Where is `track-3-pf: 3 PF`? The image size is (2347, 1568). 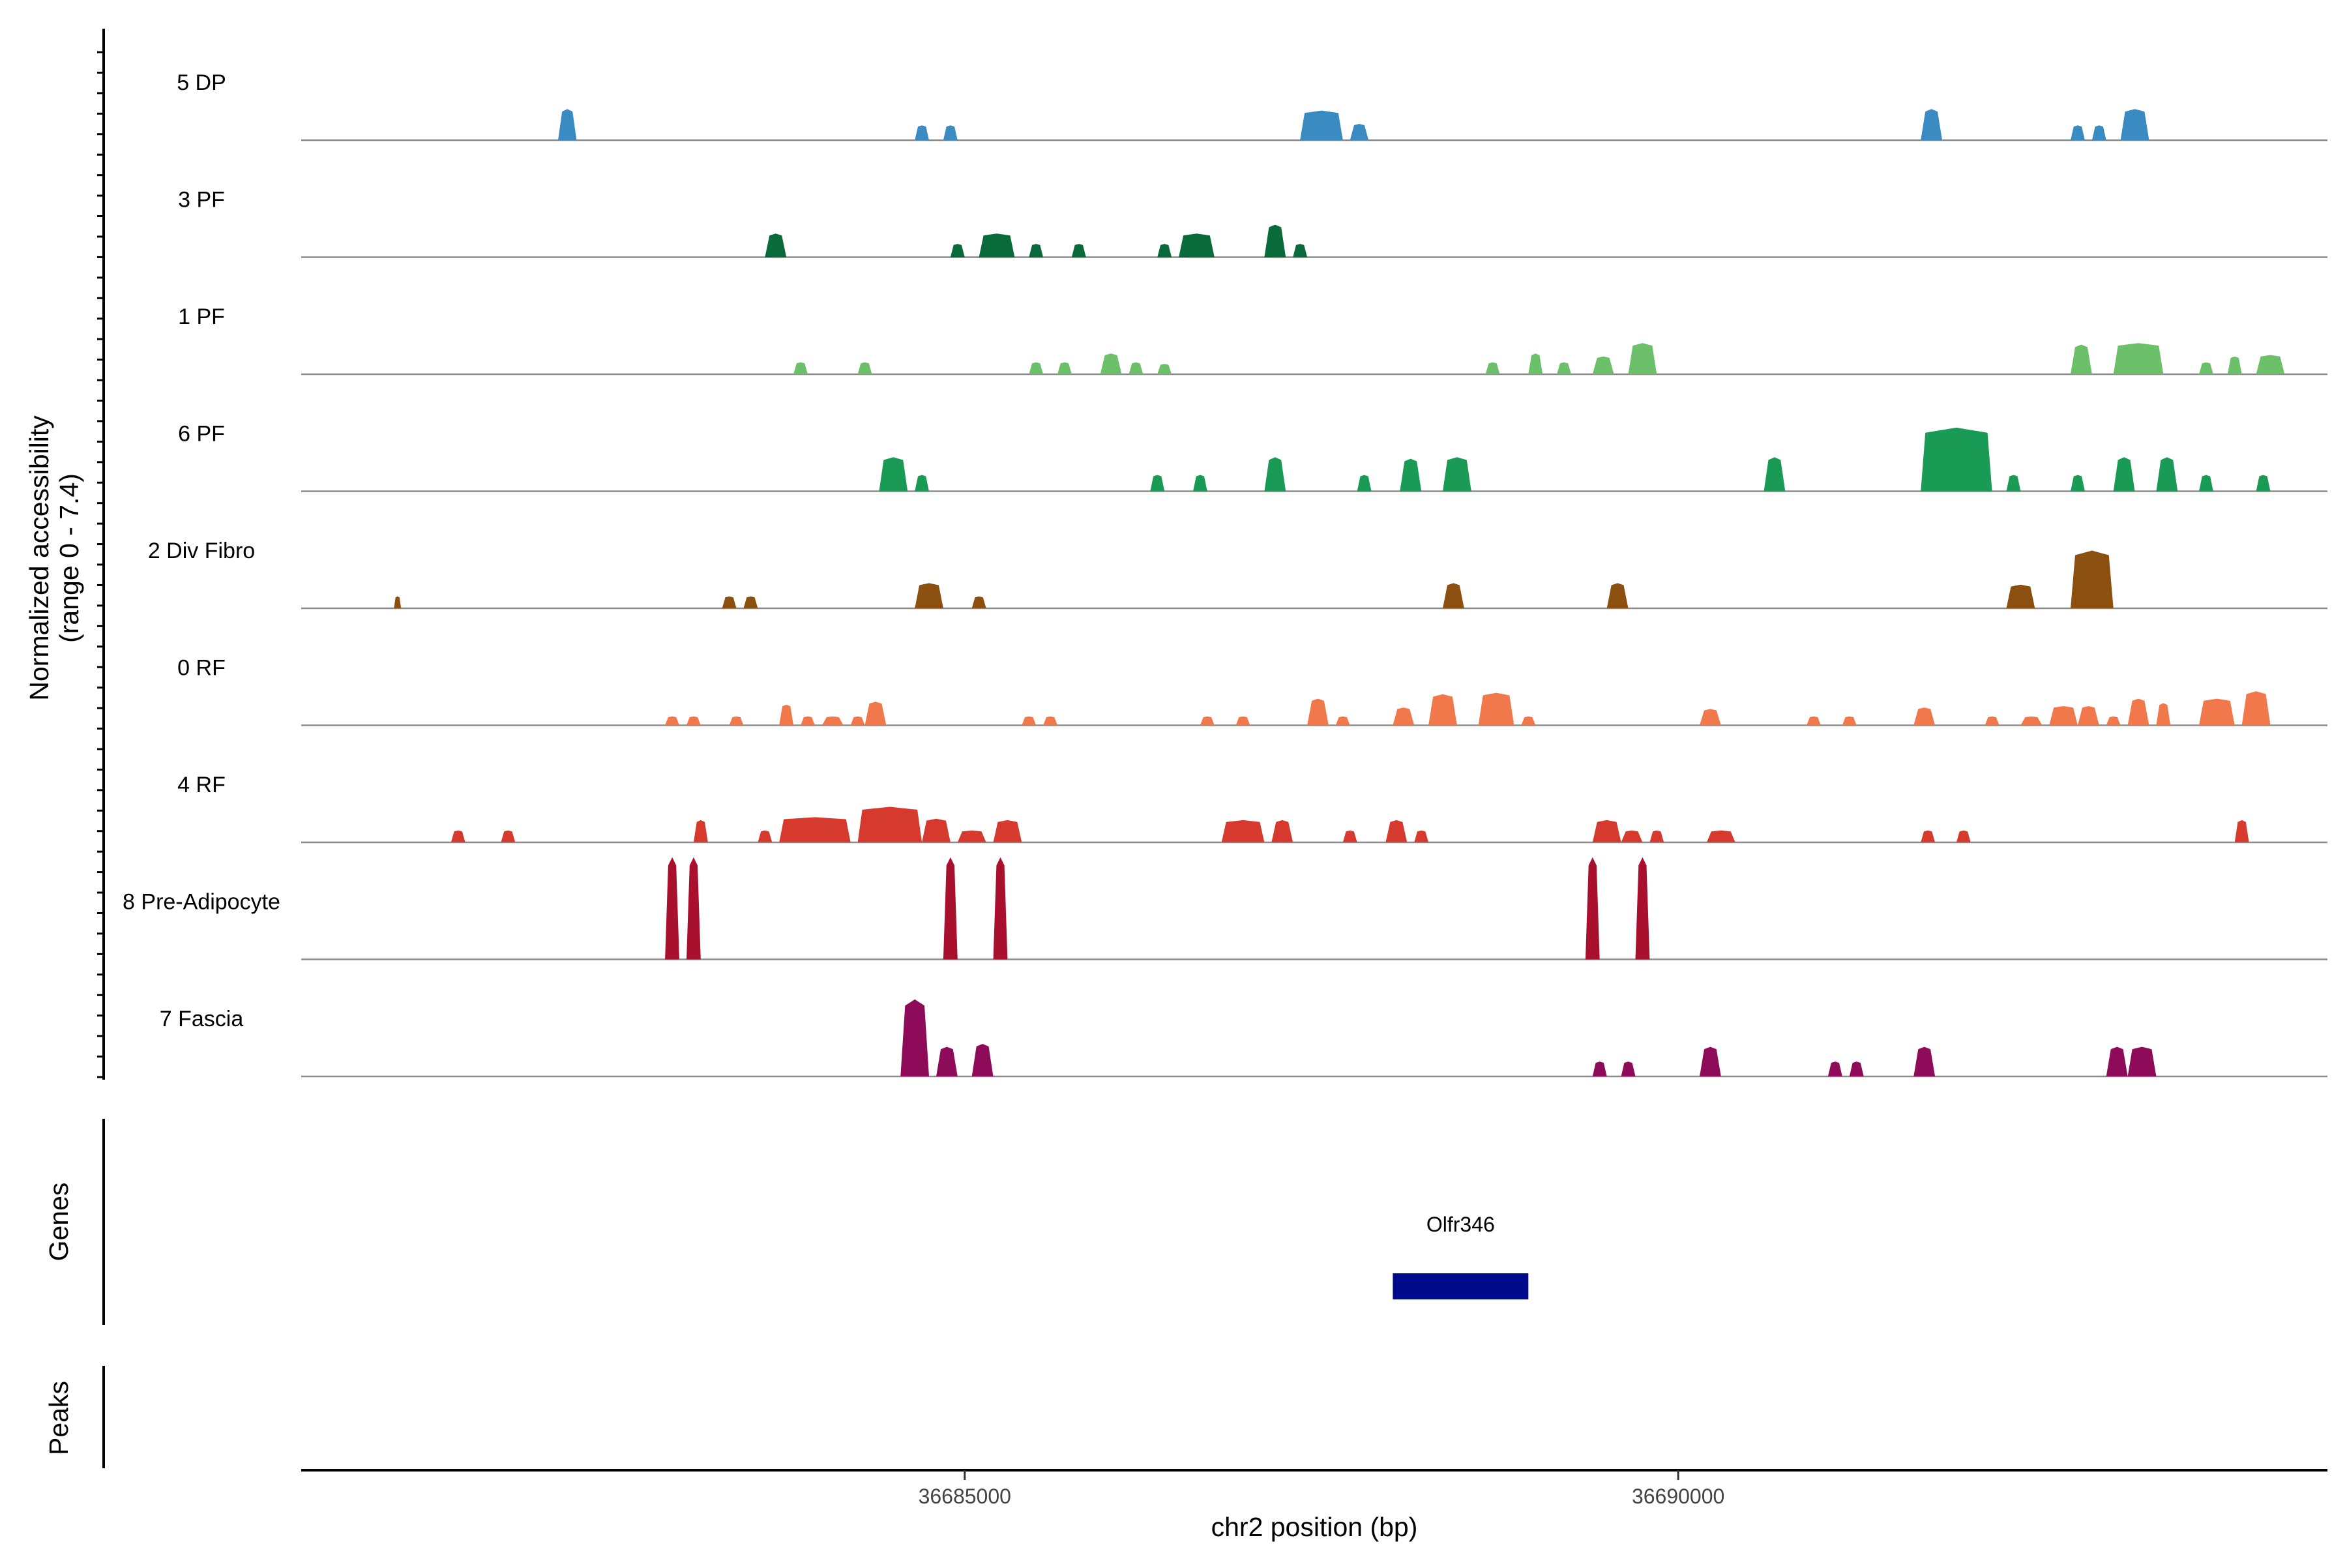
track-3-pf: 3 PF is located at coordinates (1252, 223).